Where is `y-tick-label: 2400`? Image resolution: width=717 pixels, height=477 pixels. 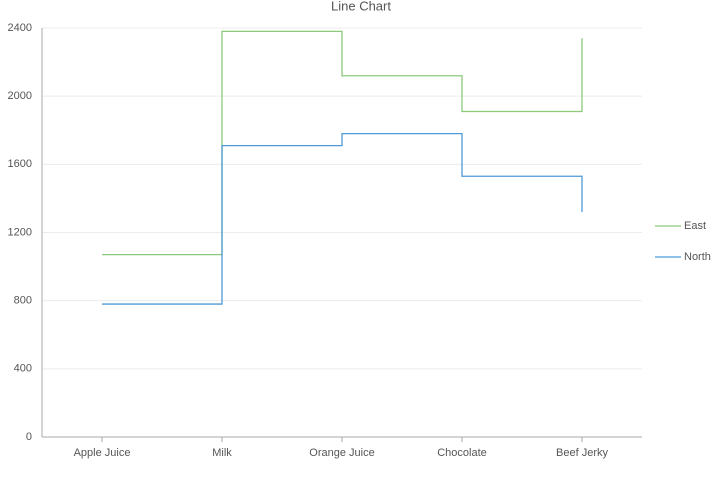
y-tick-label: 2400 is located at coordinates (20, 28).